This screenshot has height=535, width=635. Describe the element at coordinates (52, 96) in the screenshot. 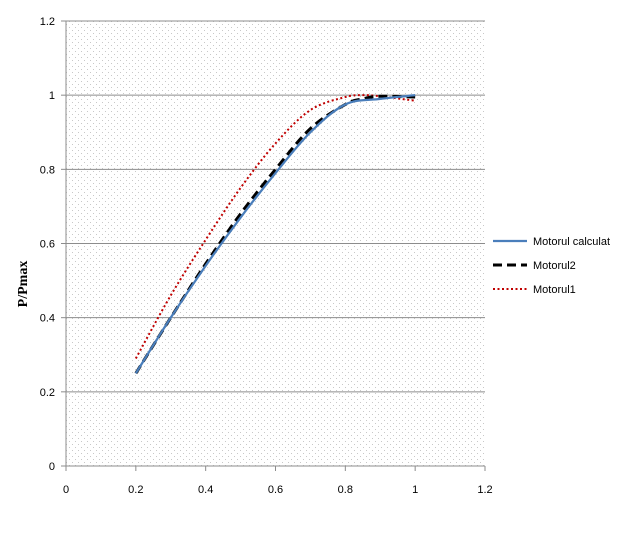

I see `y-tick-label: 1` at that location.